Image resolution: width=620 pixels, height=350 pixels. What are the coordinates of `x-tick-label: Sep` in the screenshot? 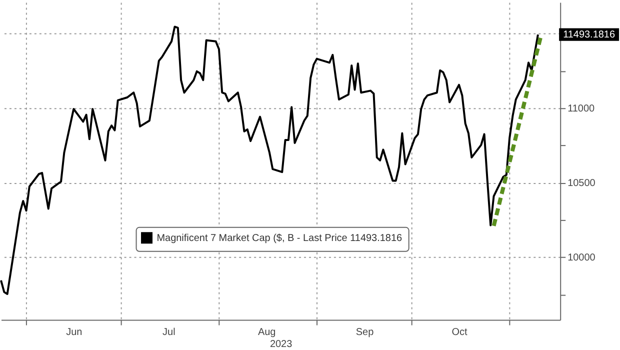 It's located at (365, 332).